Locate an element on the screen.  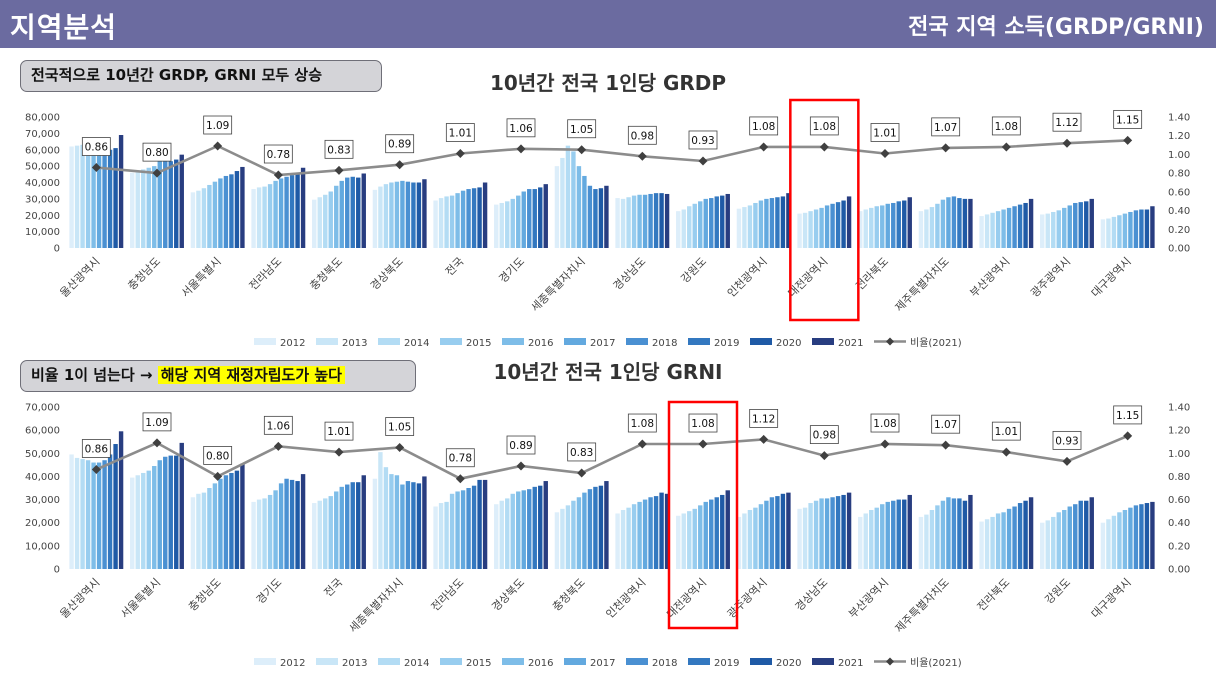
legend-entry: 2019 is located at coordinates (726, 663).